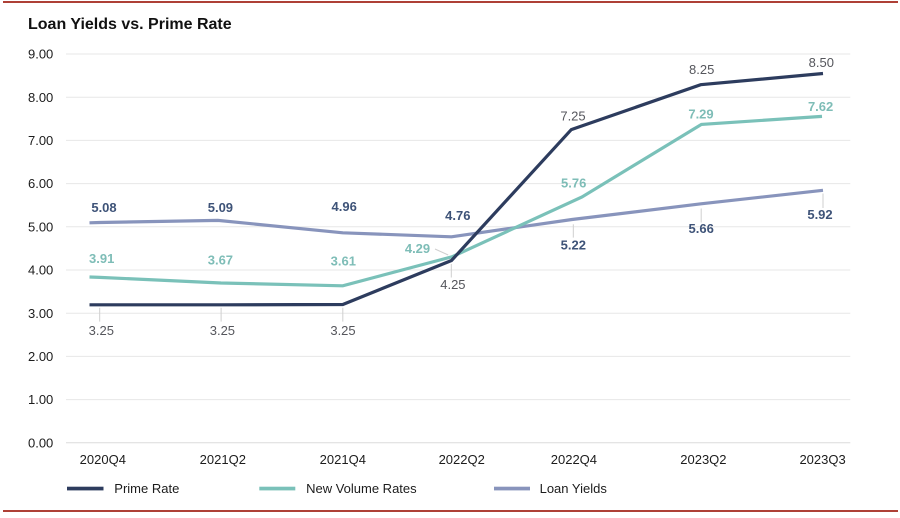  What do you see at coordinates (103, 459) in the screenshot?
I see `svg-text: 2020Q4` at bounding box center [103, 459].